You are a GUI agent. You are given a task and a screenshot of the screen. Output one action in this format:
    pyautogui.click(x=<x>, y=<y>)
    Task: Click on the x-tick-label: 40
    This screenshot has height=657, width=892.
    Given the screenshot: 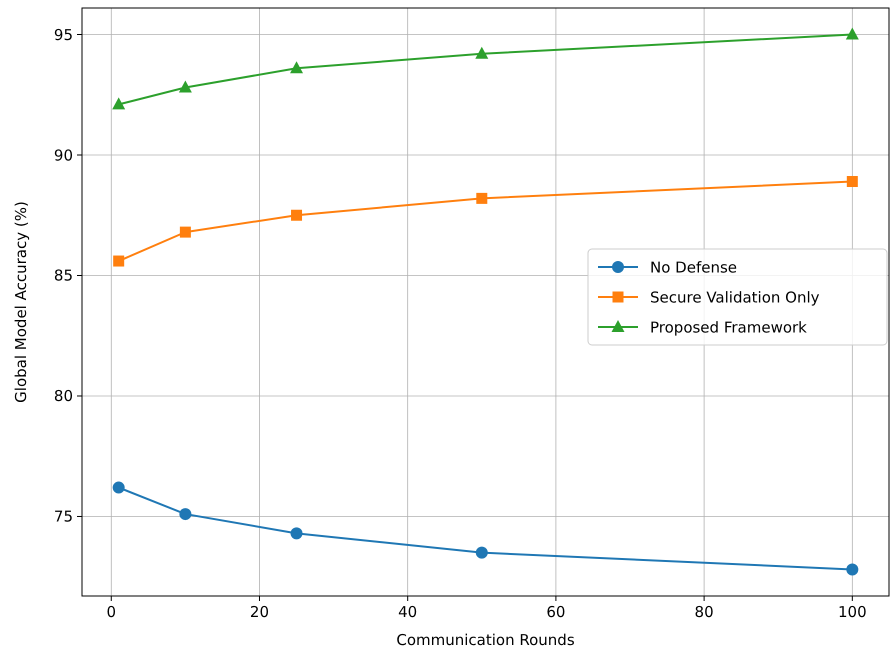 What is the action you would take?
    pyautogui.click(x=408, y=612)
    